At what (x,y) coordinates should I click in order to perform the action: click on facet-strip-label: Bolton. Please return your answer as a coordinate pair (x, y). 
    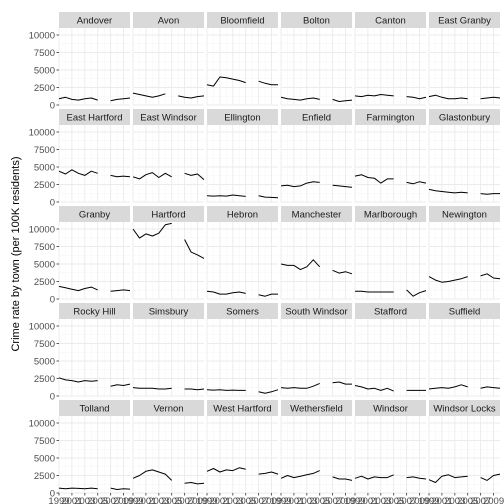
    Looking at the image, I should click on (316, 21).